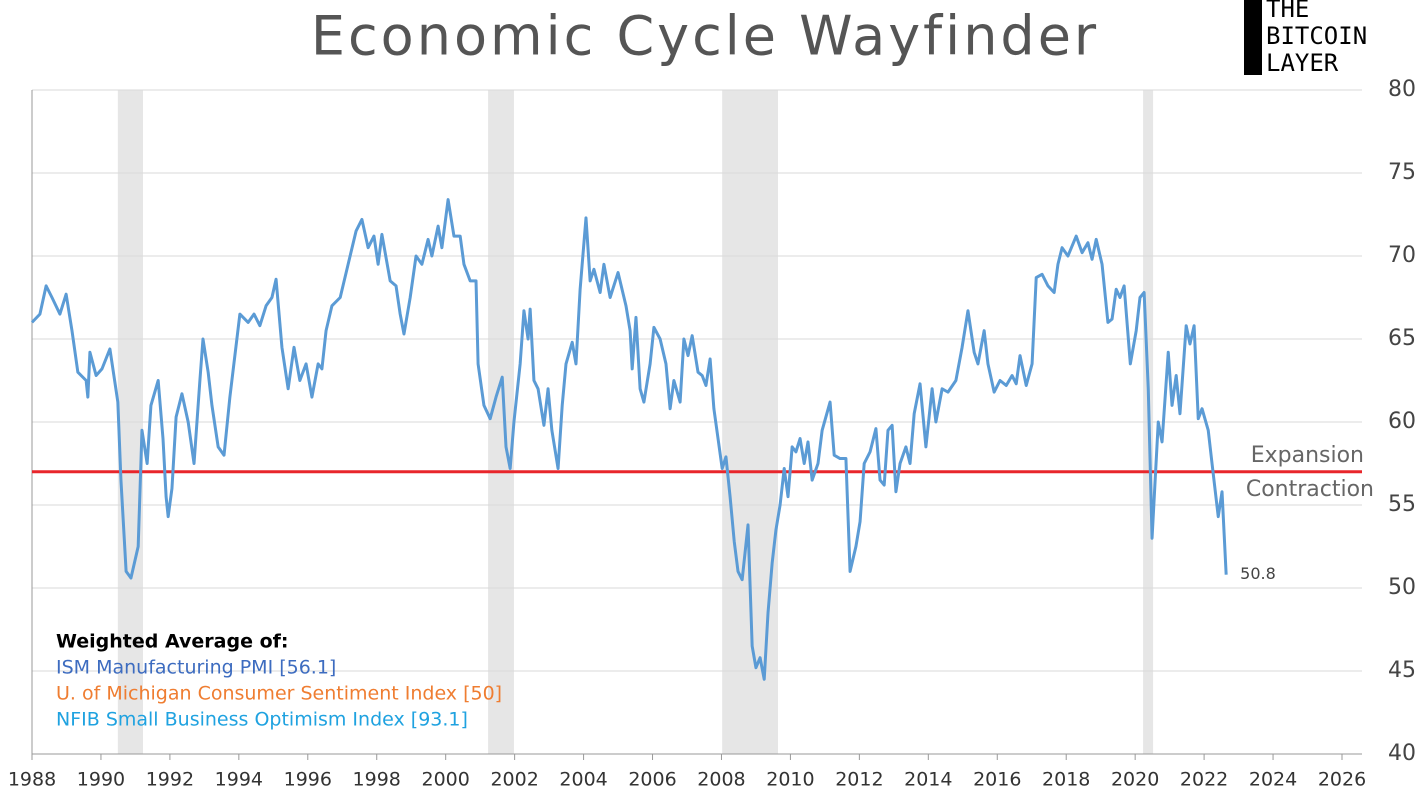  What do you see at coordinates (1402, 255) in the screenshot?
I see `y-tick-label: 70` at bounding box center [1402, 255].